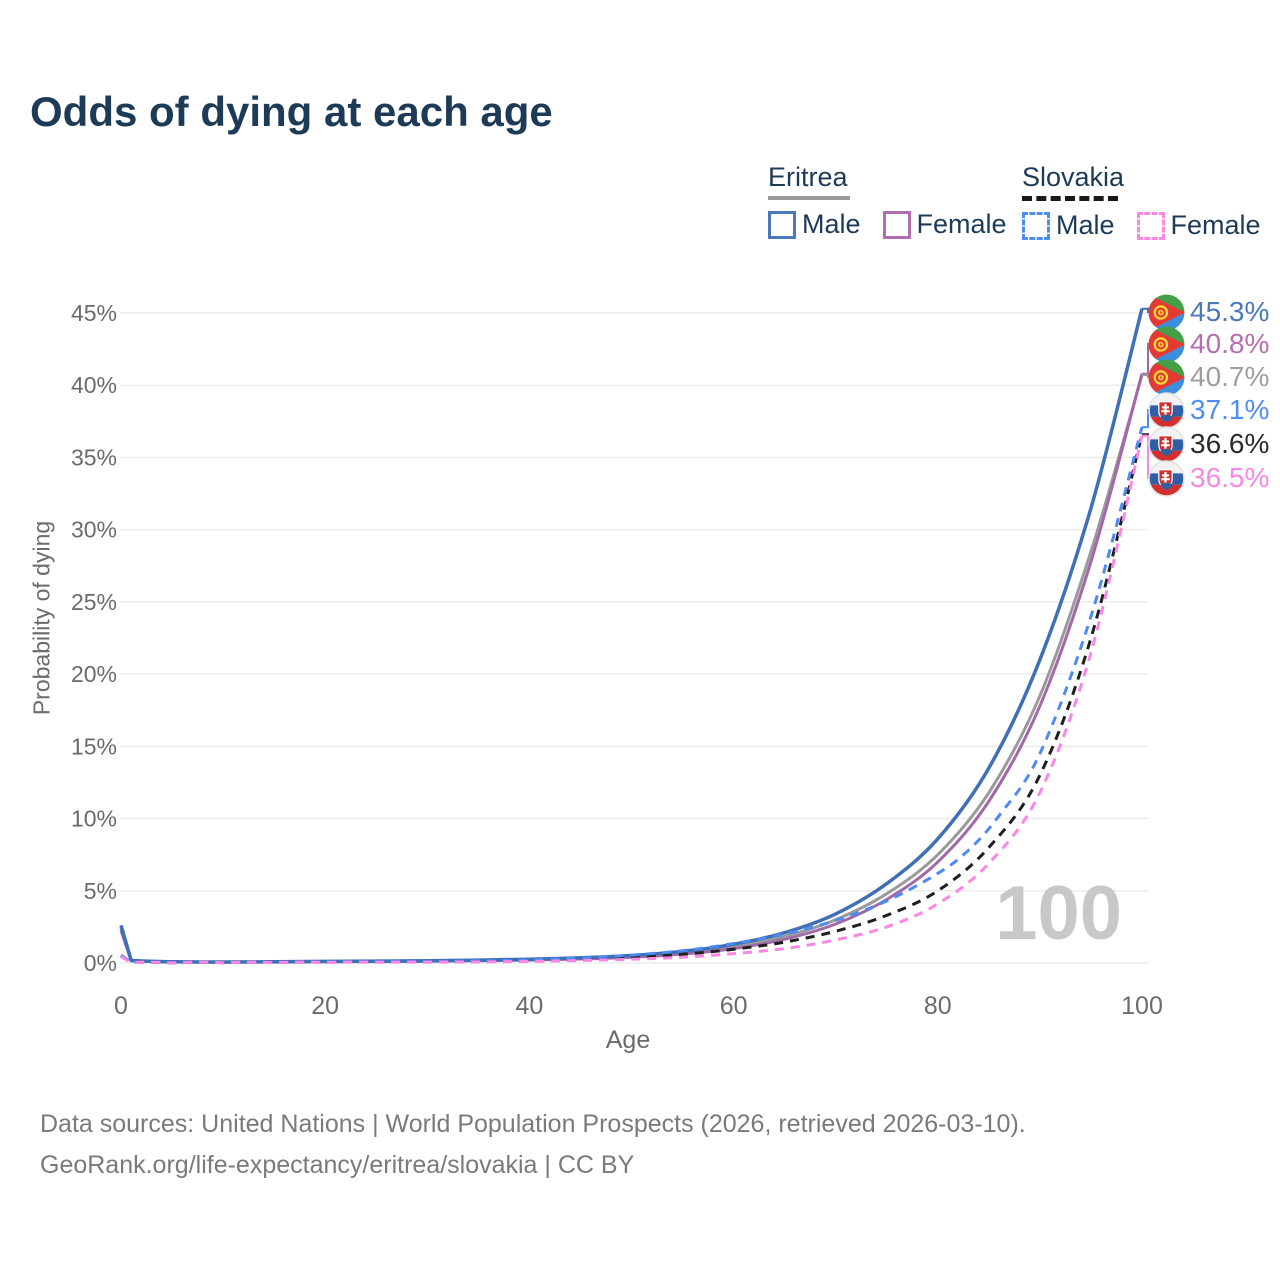 The height and width of the screenshot is (1280, 1280). What do you see at coordinates (1230, 376) in the screenshot?
I see `endpoint-value-eritrea-both: 40.7%` at bounding box center [1230, 376].